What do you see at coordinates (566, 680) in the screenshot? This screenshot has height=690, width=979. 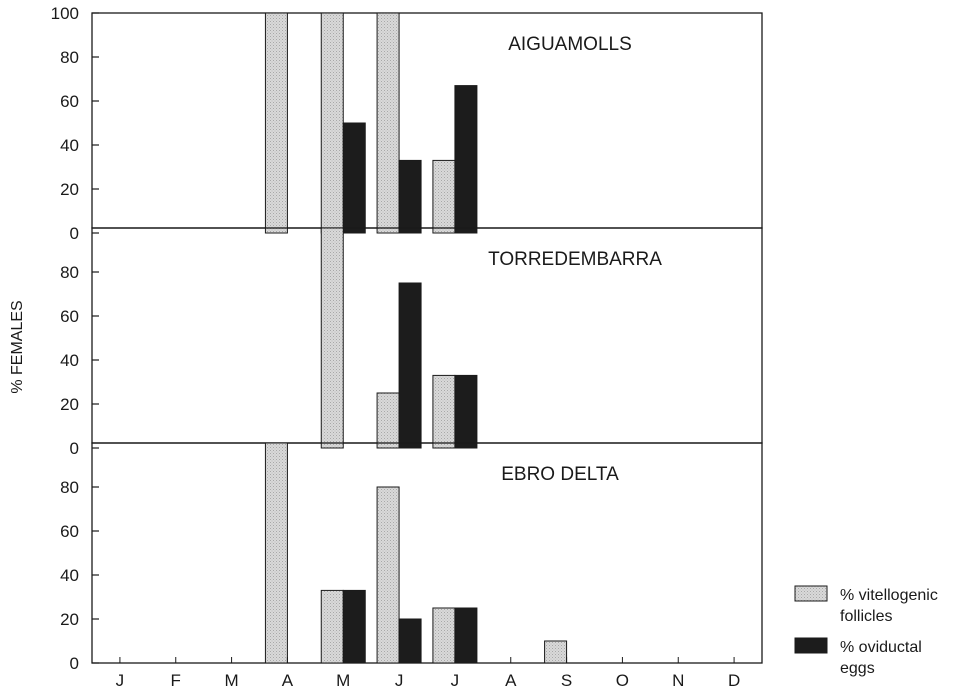 I see `x-tick-label: S` at bounding box center [566, 680].